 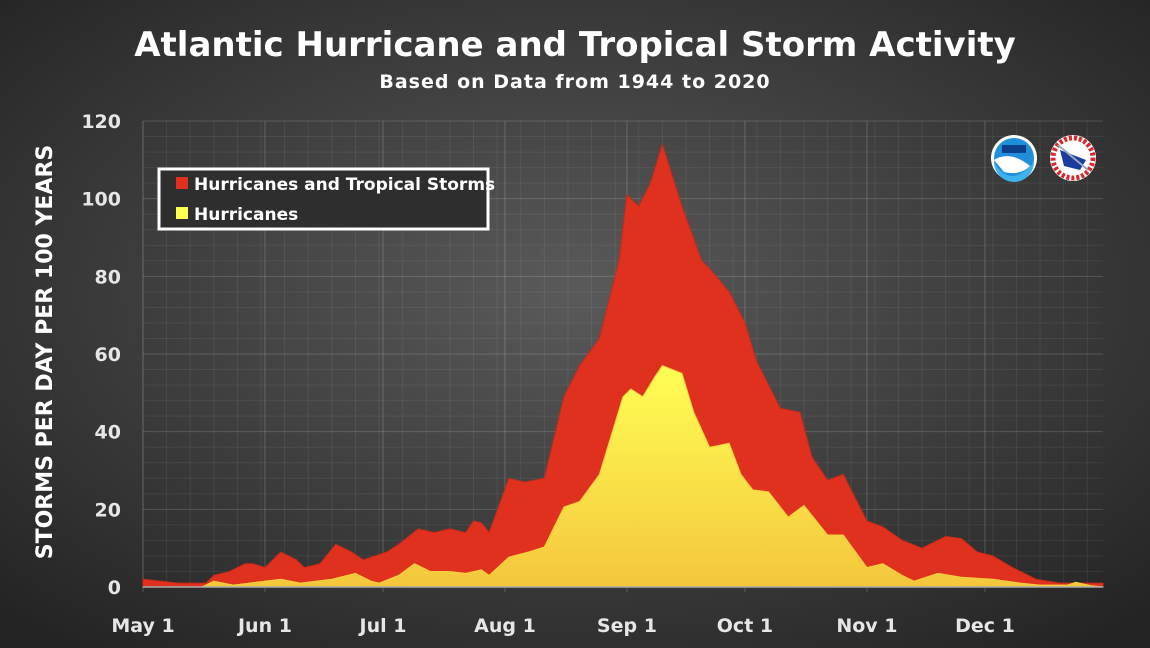 What do you see at coordinates (108, 277) in the screenshot?
I see `y-tick-label: 80` at bounding box center [108, 277].